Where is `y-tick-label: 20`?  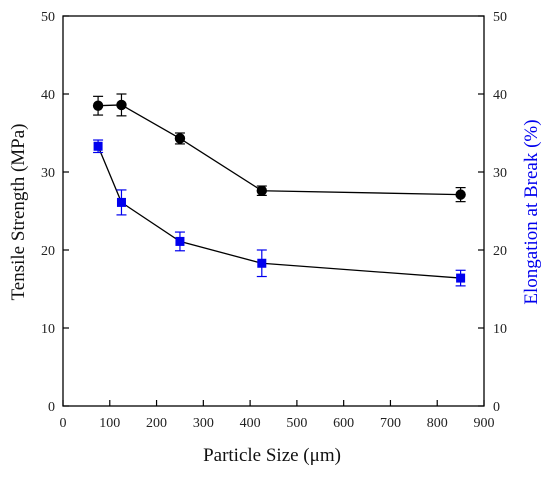
y-tick-label: 20 is located at coordinates (48, 251).